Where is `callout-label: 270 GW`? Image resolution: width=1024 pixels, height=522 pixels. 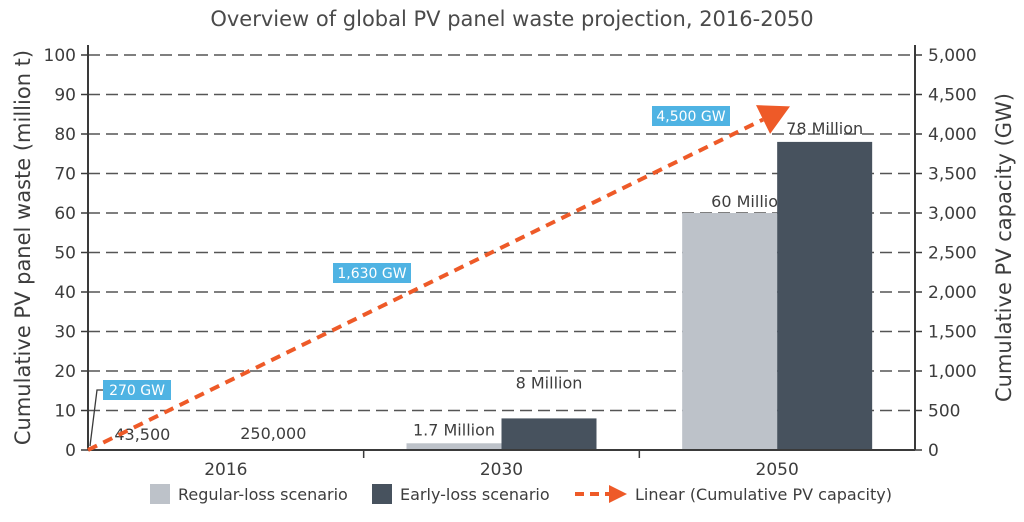
callout-label: 270 GW is located at coordinates (137, 391).